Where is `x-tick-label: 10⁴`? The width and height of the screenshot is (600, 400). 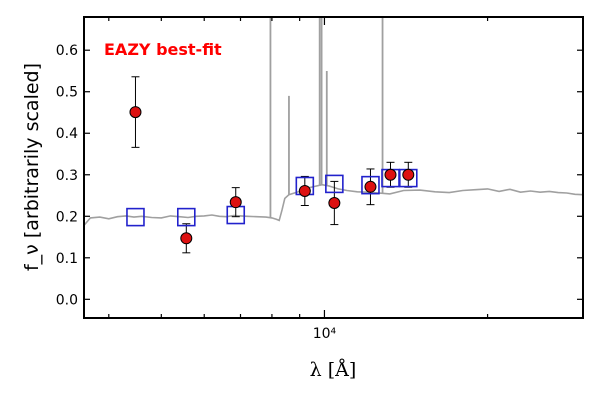
x-tick-label: 10⁴ is located at coordinates (325, 334).